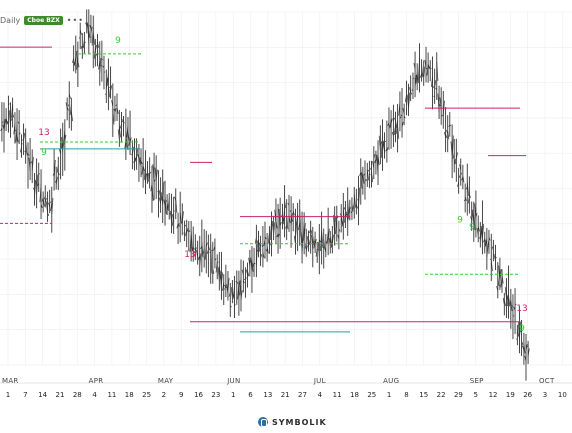  What do you see at coordinates (475, 395) in the screenshot?
I see `x-tick-label: 5` at bounding box center [475, 395].